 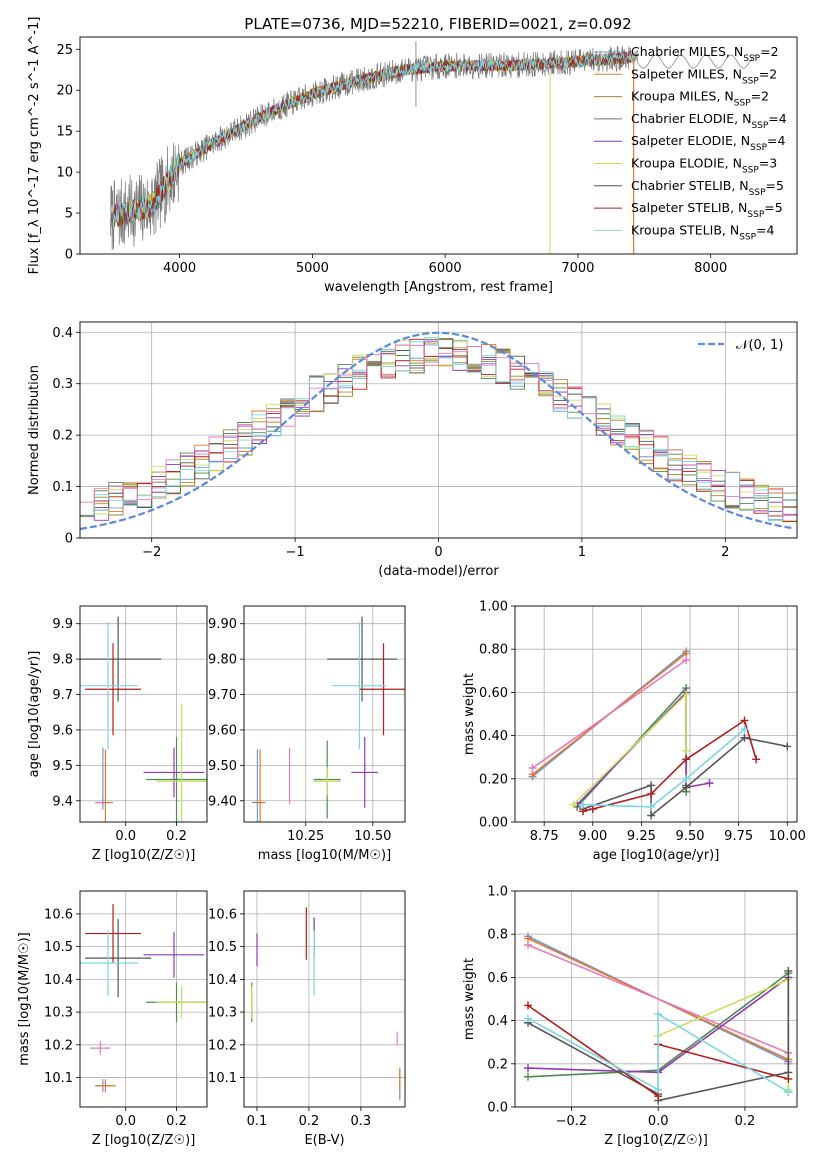 I want to click on y-tick-label: 0.3, so click(x=62, y=384).